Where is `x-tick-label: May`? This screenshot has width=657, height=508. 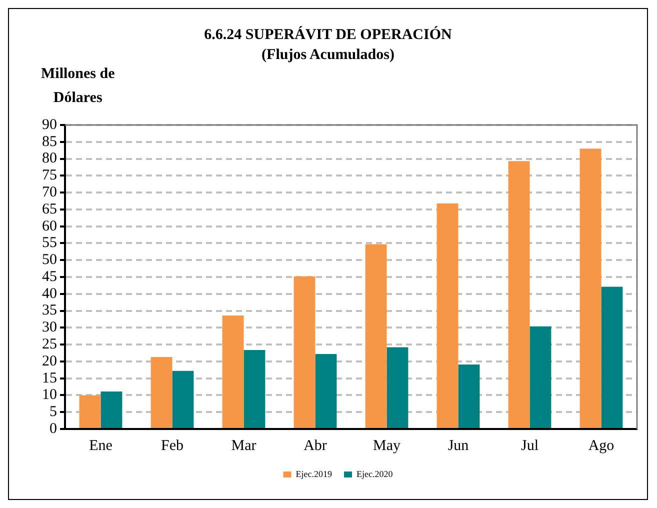
x-tick-label: May is located at coordinates (387, 446).